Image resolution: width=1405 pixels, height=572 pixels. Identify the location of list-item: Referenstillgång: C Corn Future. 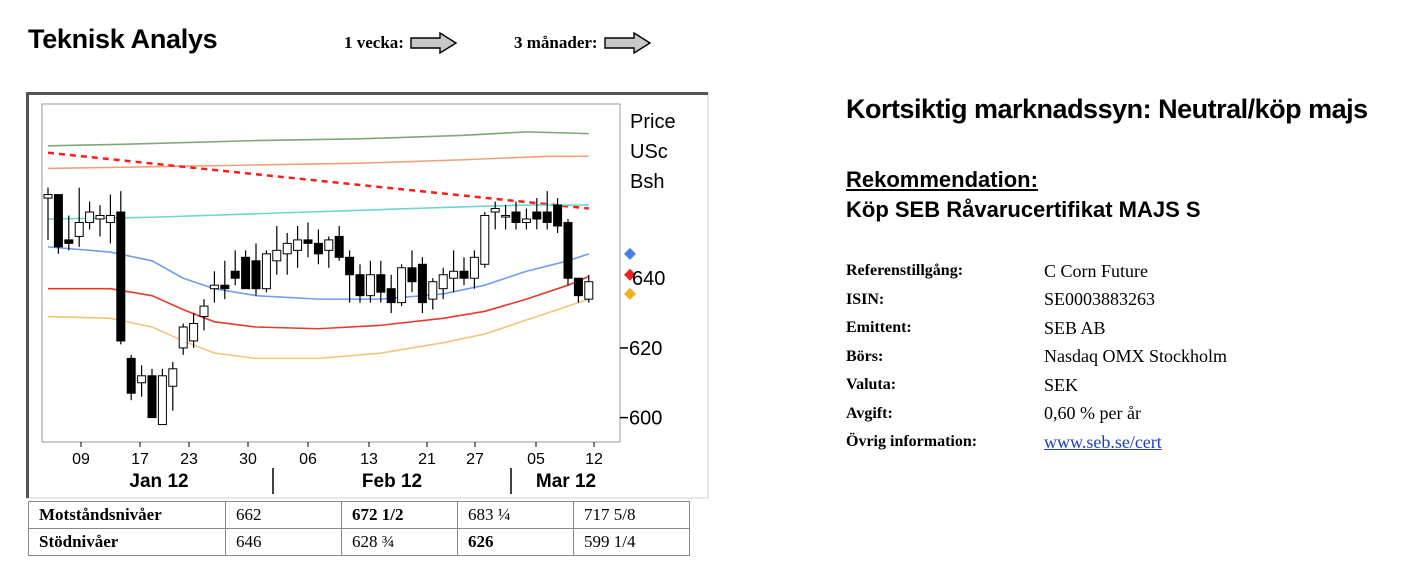
(1107, 271).